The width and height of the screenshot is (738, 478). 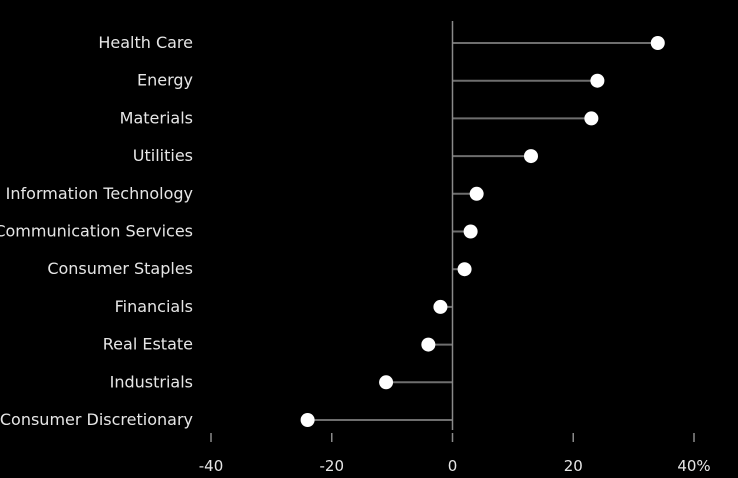 I want to click on x-tick-label: 0, so click(x=453, y=466).